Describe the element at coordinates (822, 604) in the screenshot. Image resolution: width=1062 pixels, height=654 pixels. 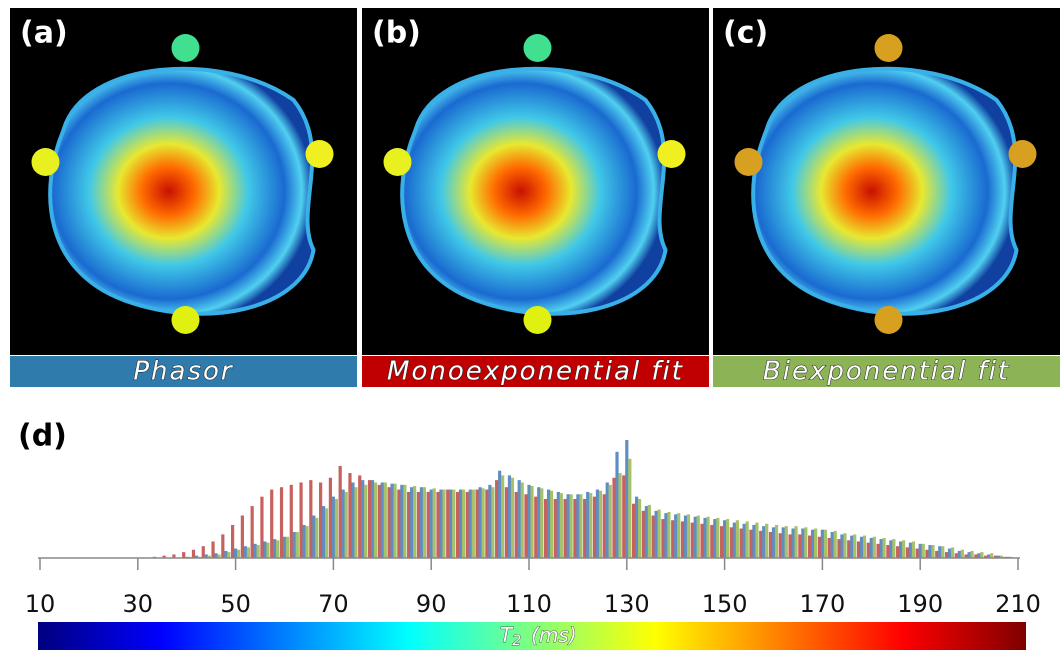
I see `x-tick-label: 170` at that location.